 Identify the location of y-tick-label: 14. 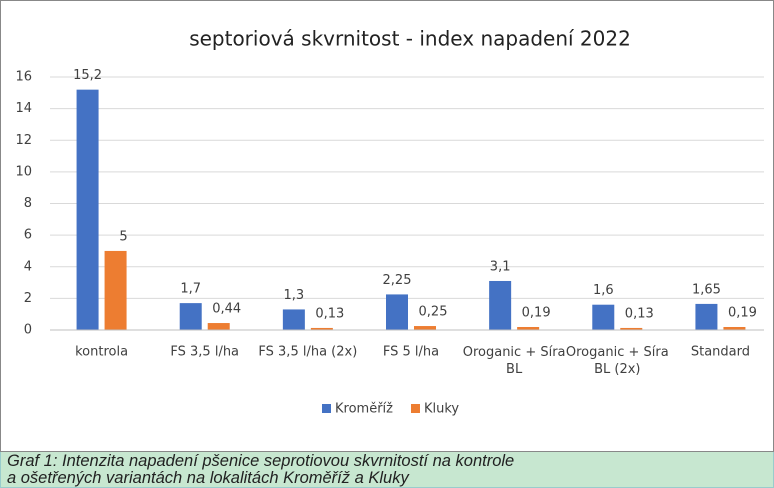
(23, 108).